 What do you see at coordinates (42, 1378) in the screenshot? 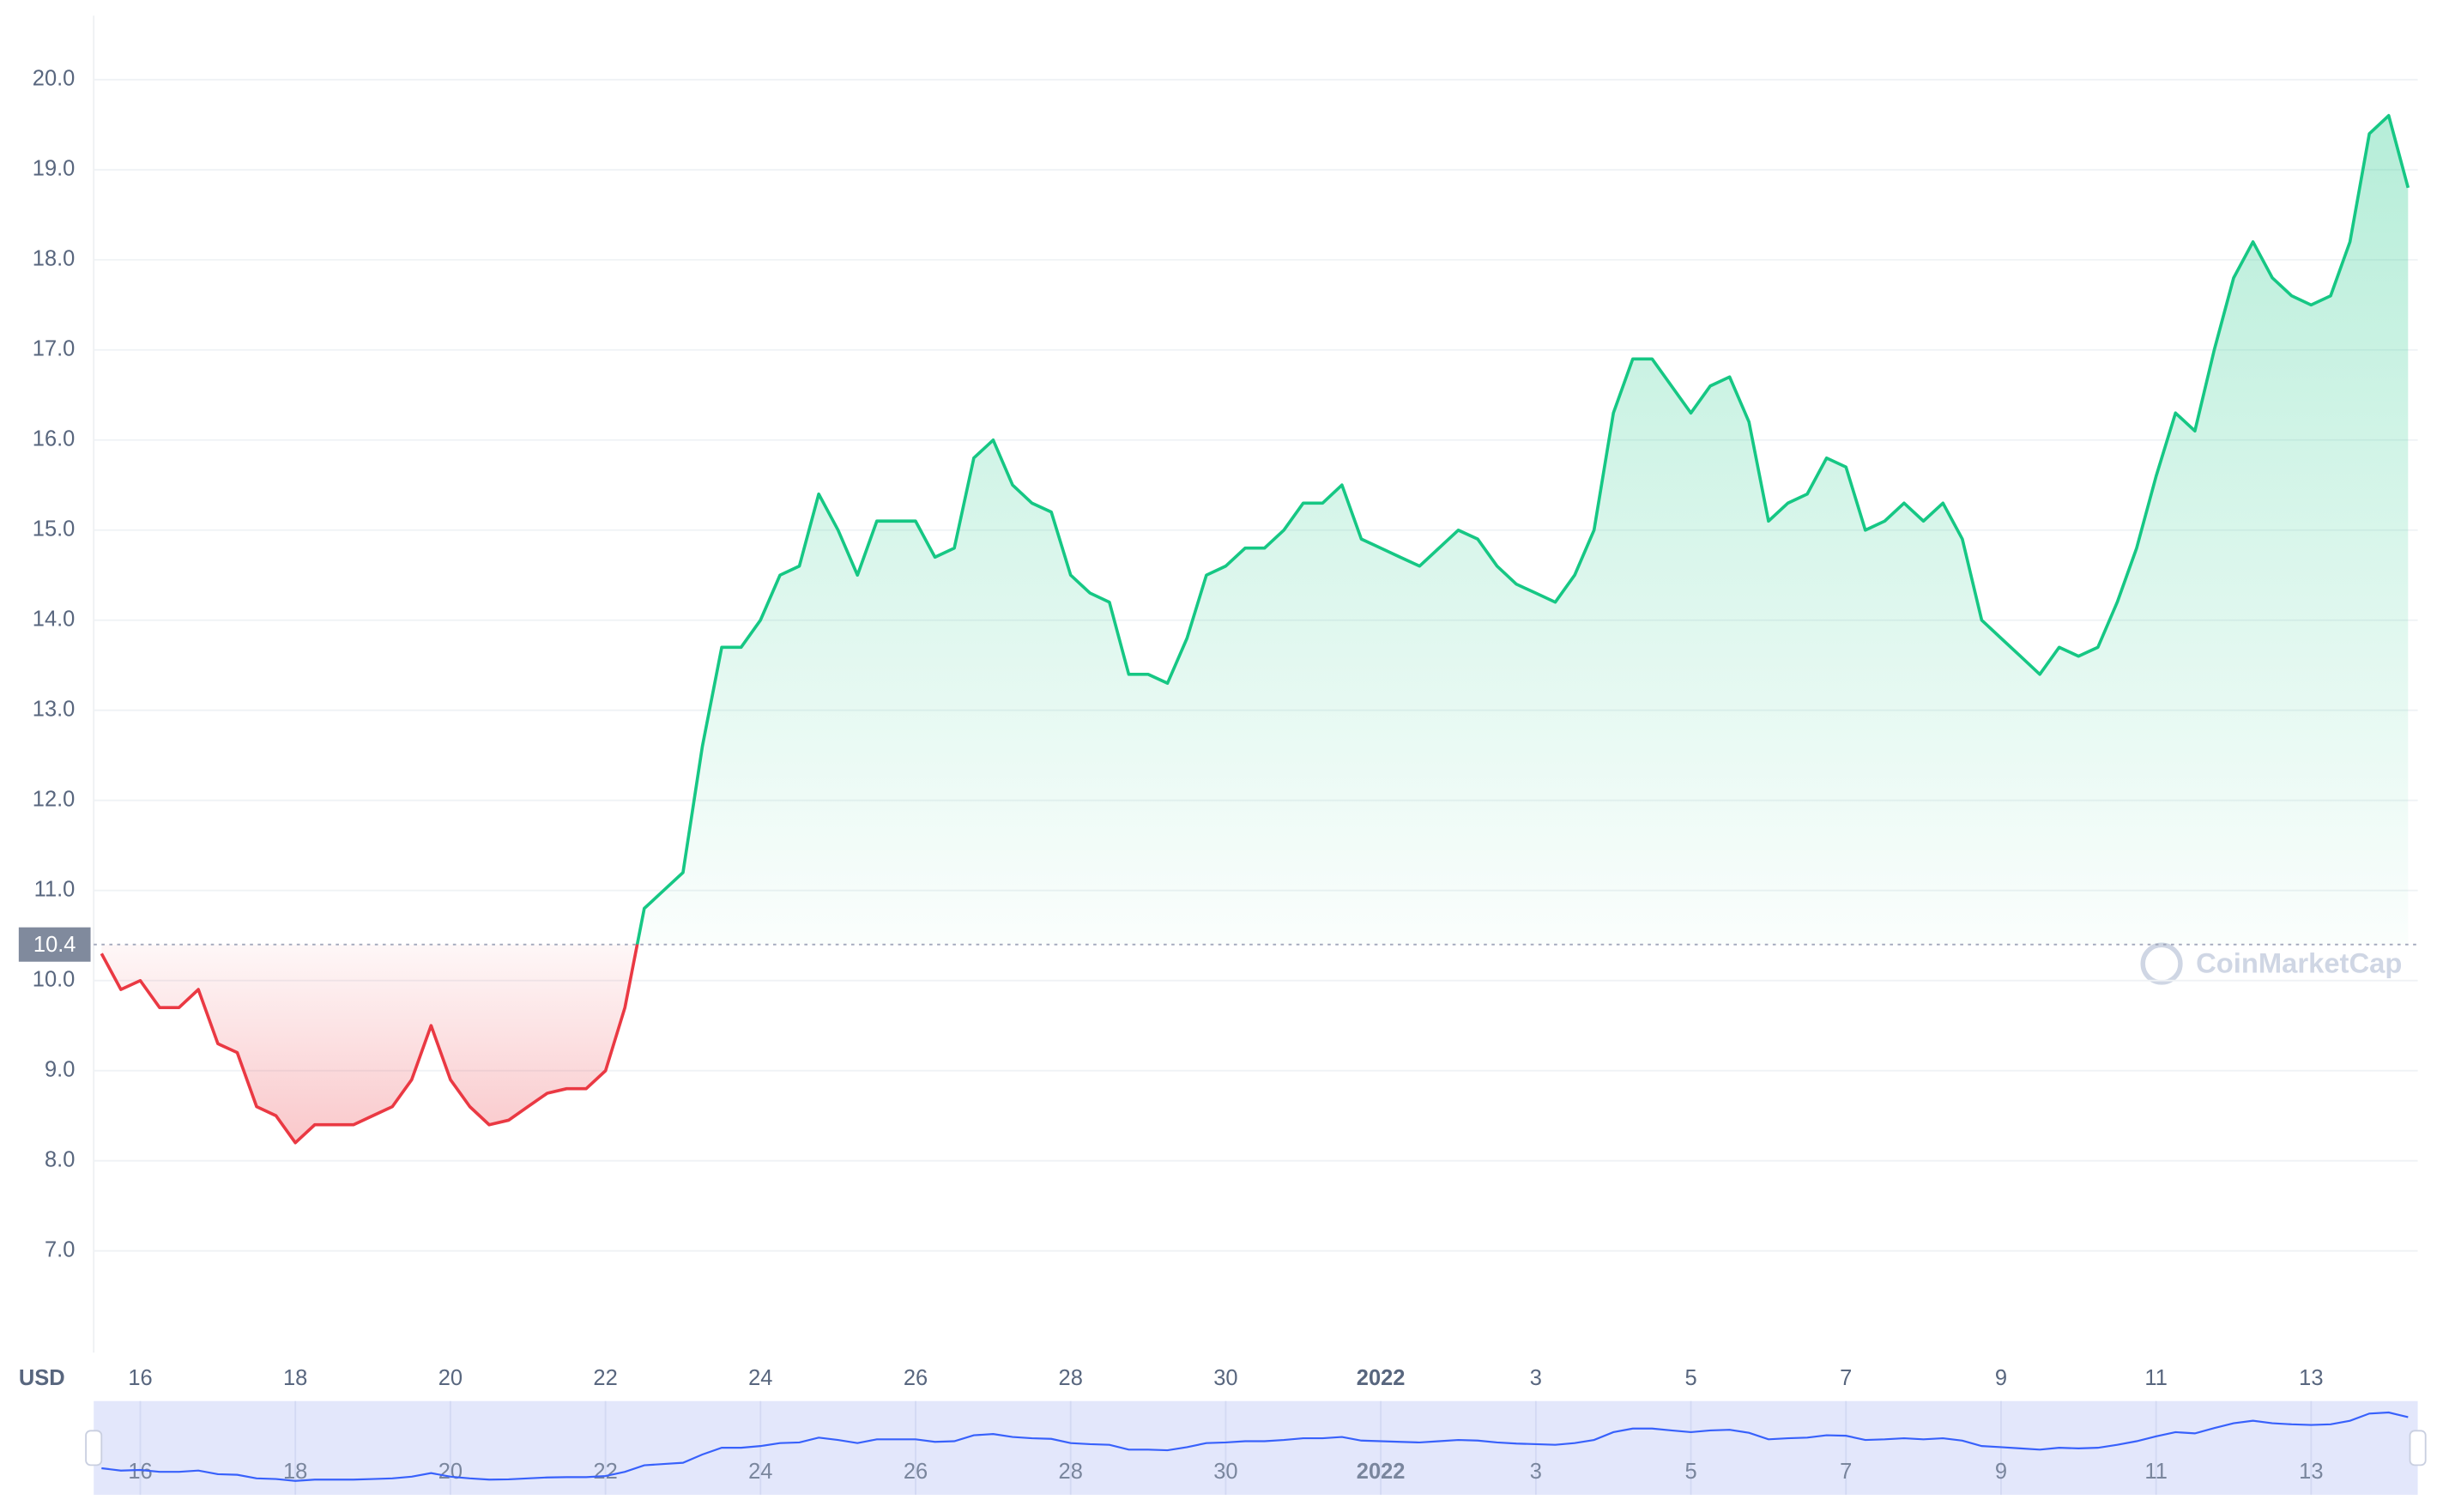
I see `currency-label: USD` at bounding box center [42, 1378].